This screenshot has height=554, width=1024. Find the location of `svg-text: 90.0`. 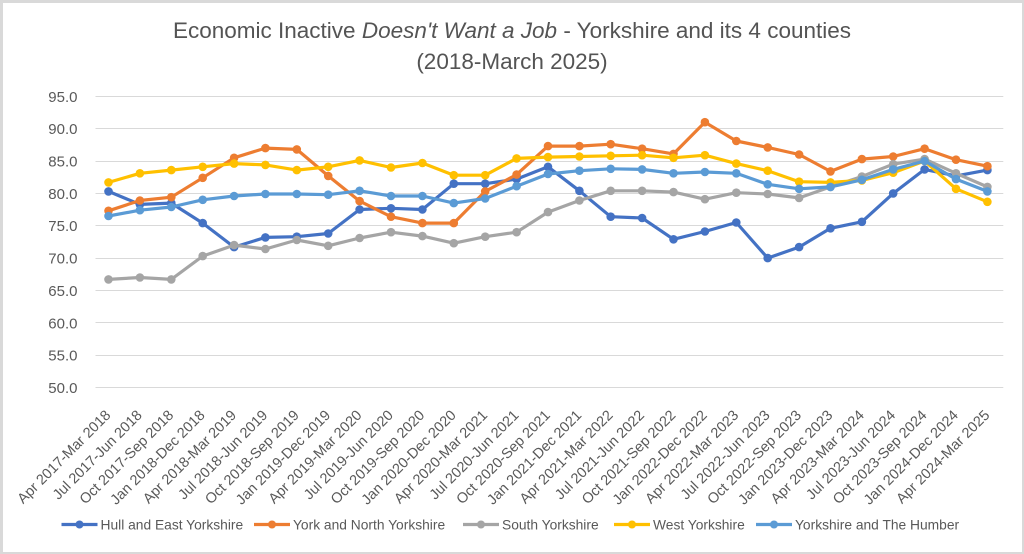

svg-text: 90.0 is located at coordinates (62, 129).